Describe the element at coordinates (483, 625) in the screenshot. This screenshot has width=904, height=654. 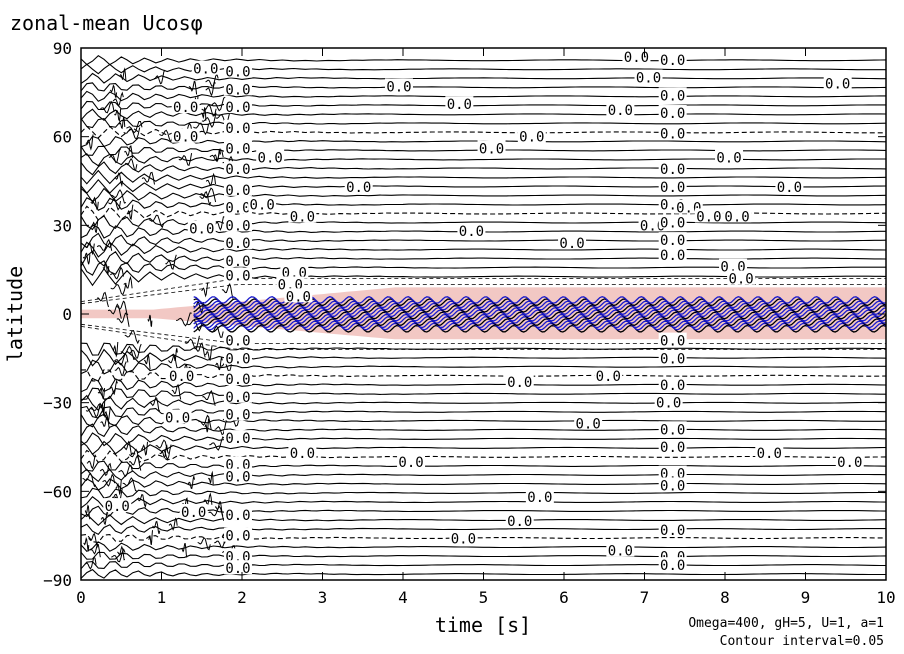
I see `x-axis-title: time [s]` at that location.